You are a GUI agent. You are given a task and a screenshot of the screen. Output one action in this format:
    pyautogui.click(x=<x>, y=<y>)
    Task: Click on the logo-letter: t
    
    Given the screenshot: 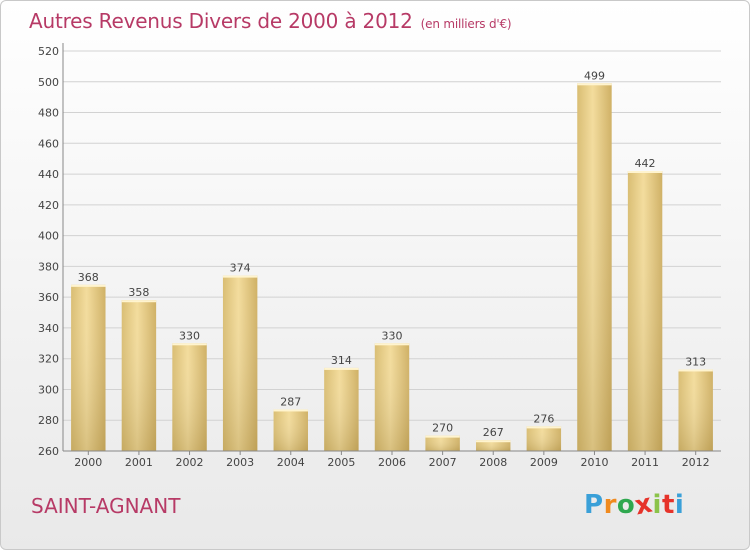 What is the action you would take?
    pyautogui.click(x=668, y=505)
    